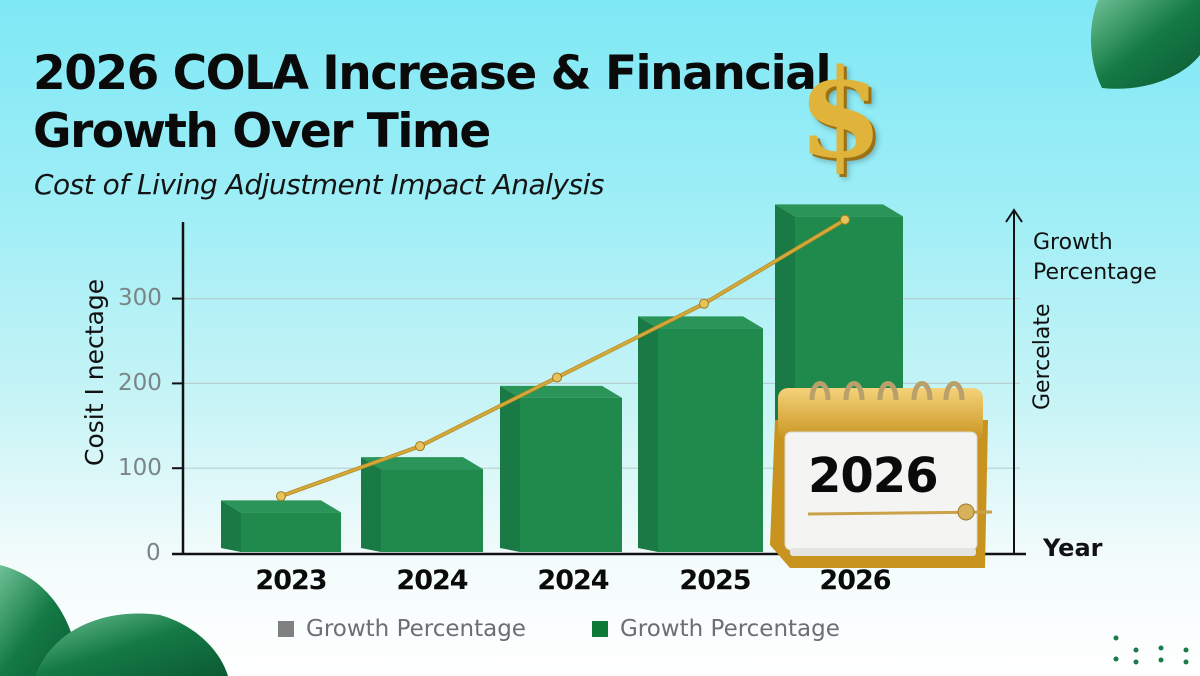  I want to click on legend-item-green: Growth Percentage, so click(715, 629).